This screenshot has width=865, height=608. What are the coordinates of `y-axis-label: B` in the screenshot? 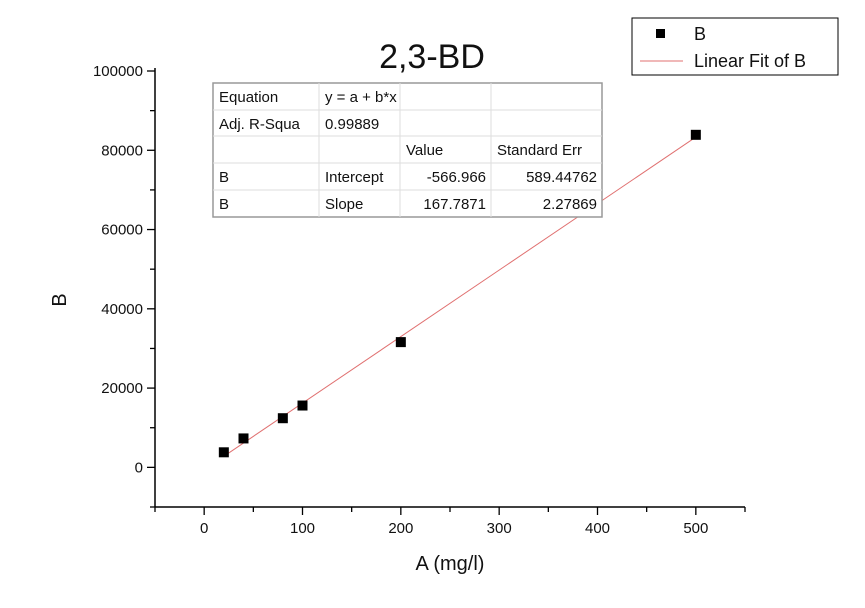 It's located at (60, 299).